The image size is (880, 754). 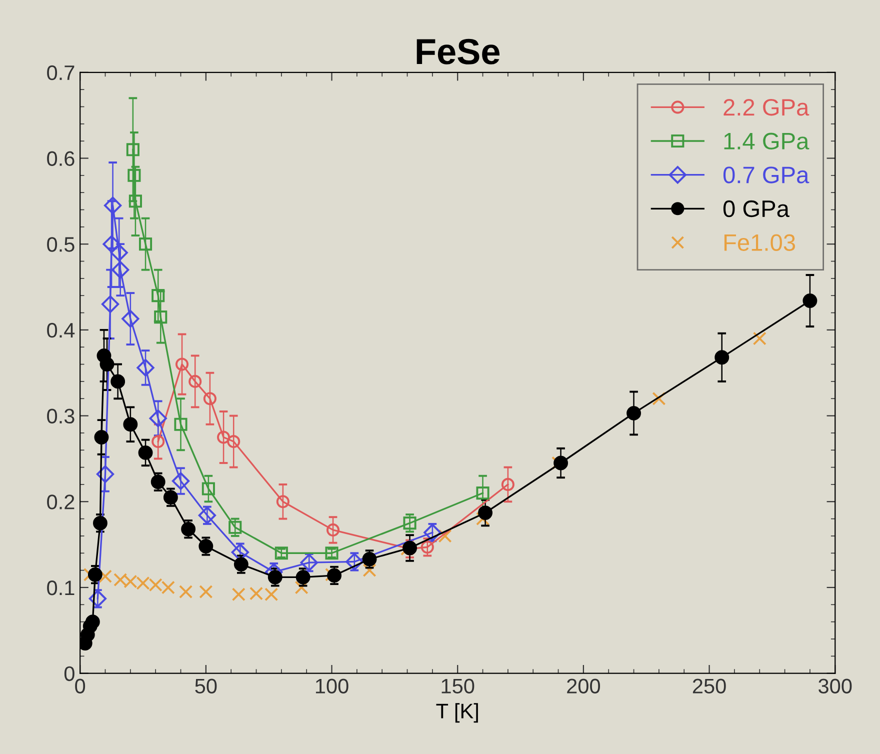 What do you see at coordinates (583, 686) in the screenshot?
I see `x-tick-label: 200` at bounding box center [583, 686].